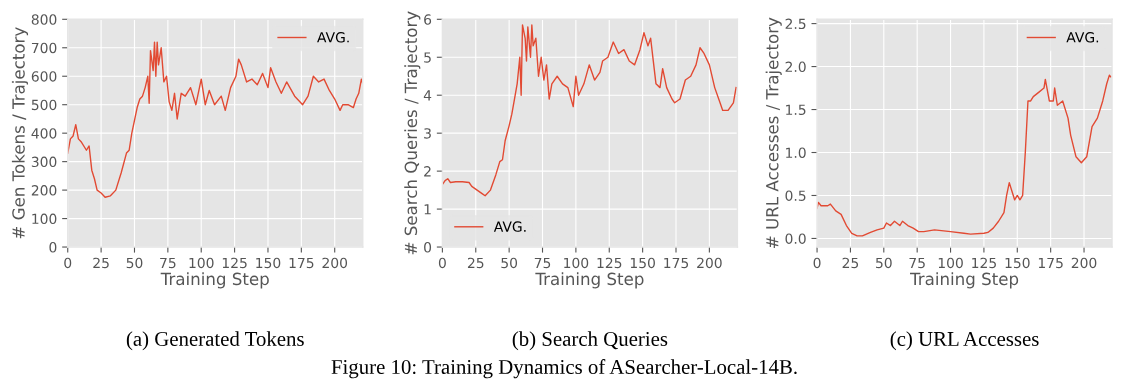 This screenshot has width=1129, height=386. Describe the element at coordinates (44, 48) in the screenshot. I see `y-tick-label: 700` at that location.